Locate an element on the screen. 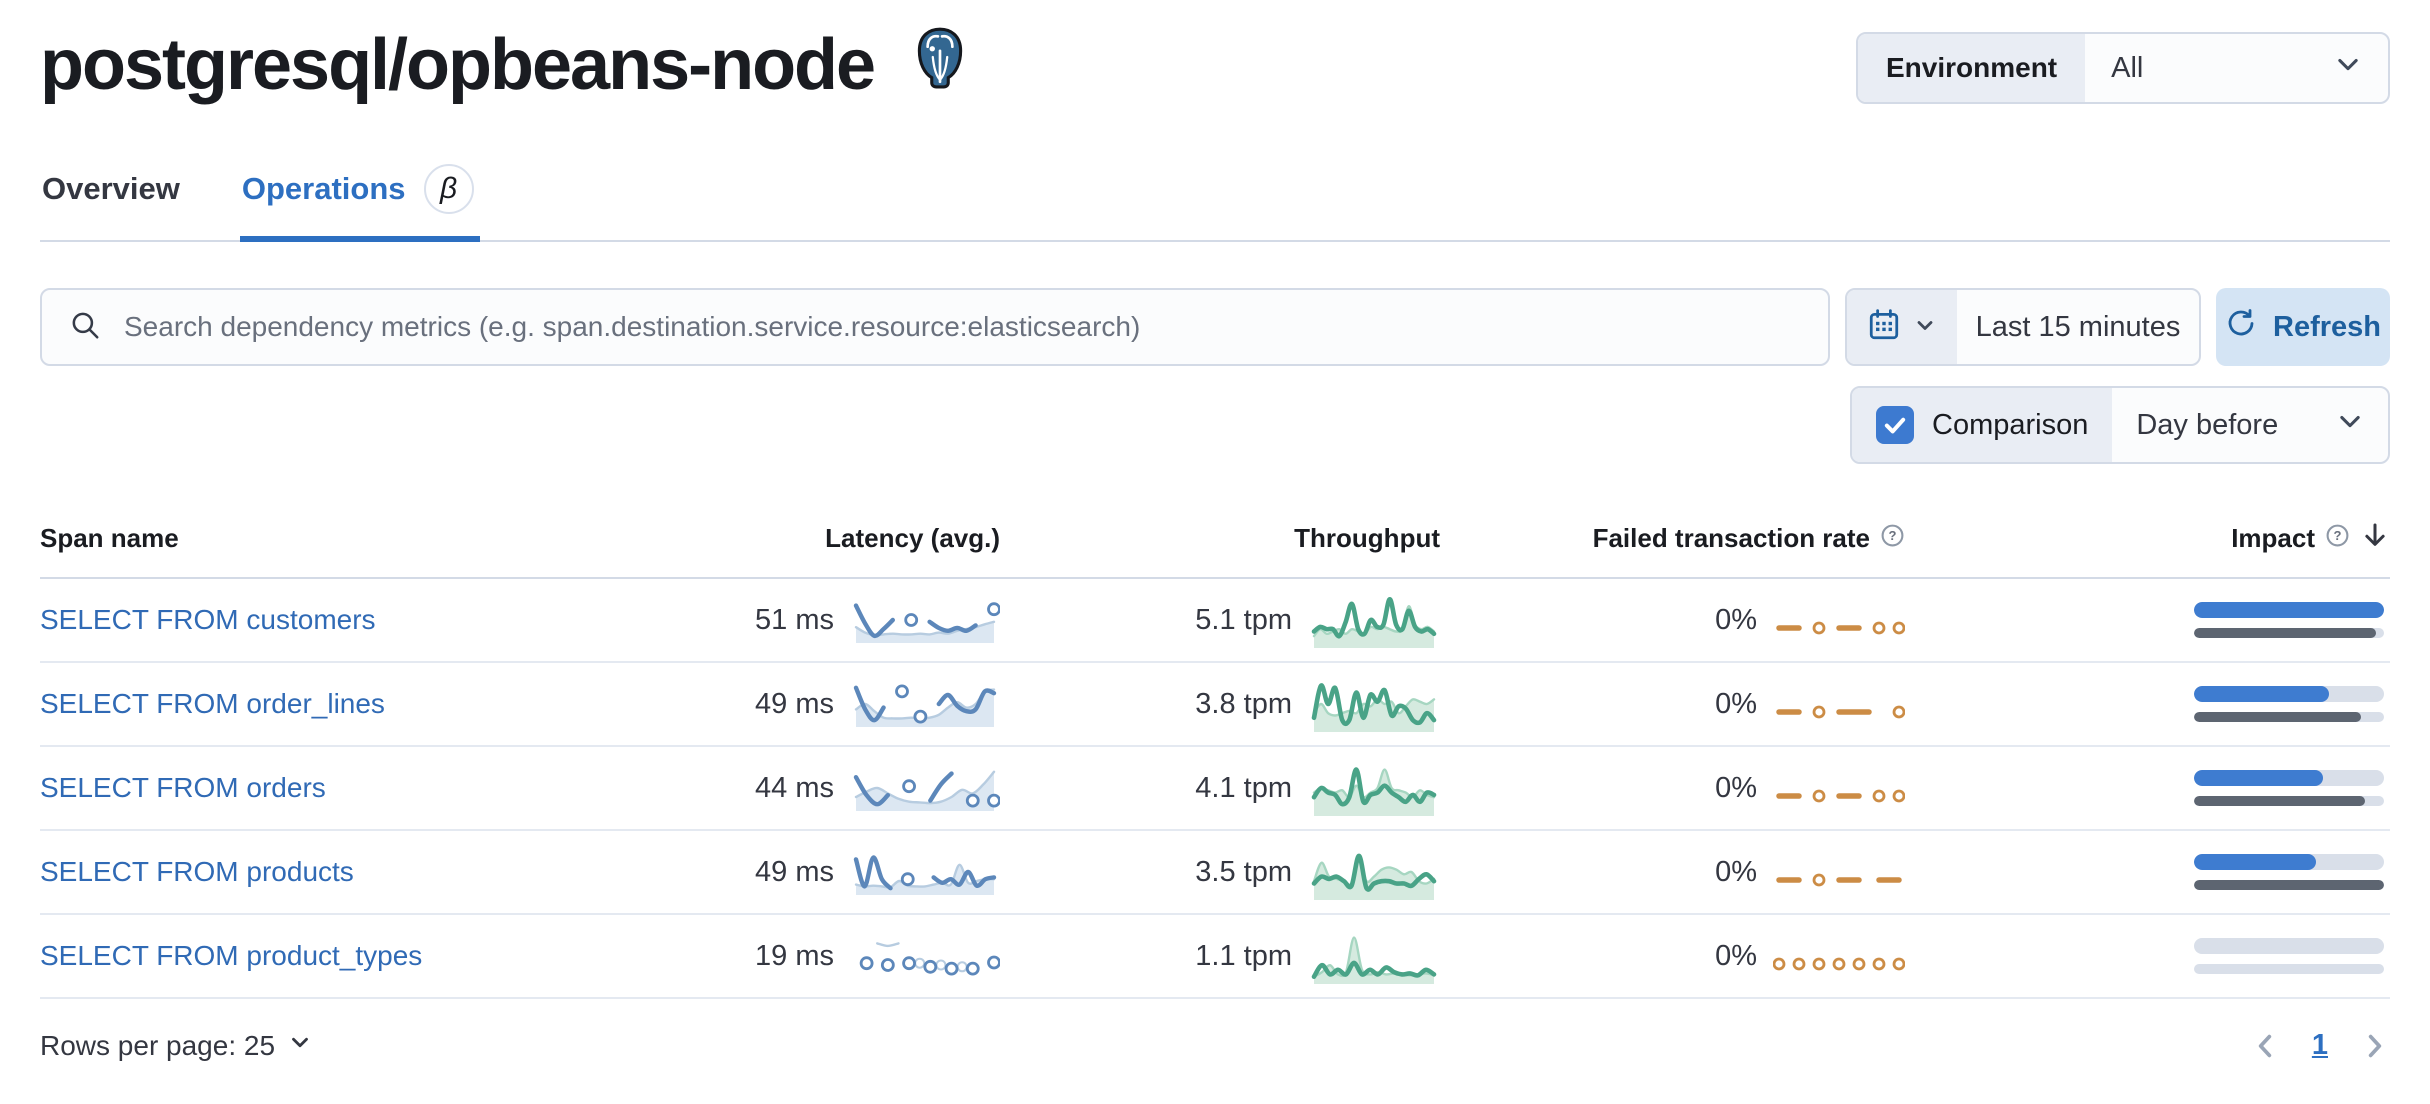 The width and height of the screenshot is (2430, 1104). table-row: SELECT FROM products 49 ms 3.5 tpm 0% is located at coordinates (1215, 873).